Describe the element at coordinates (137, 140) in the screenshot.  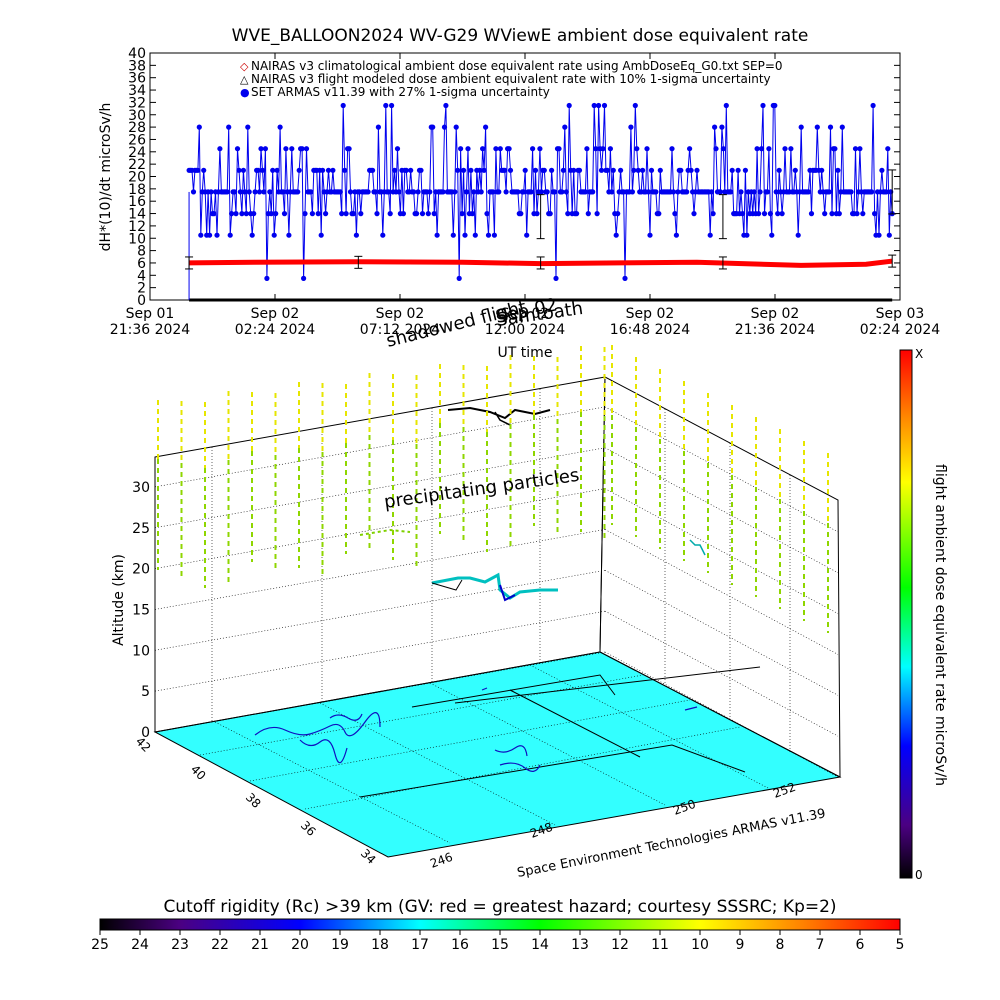
I see `y-tick-label: 26` at that location.